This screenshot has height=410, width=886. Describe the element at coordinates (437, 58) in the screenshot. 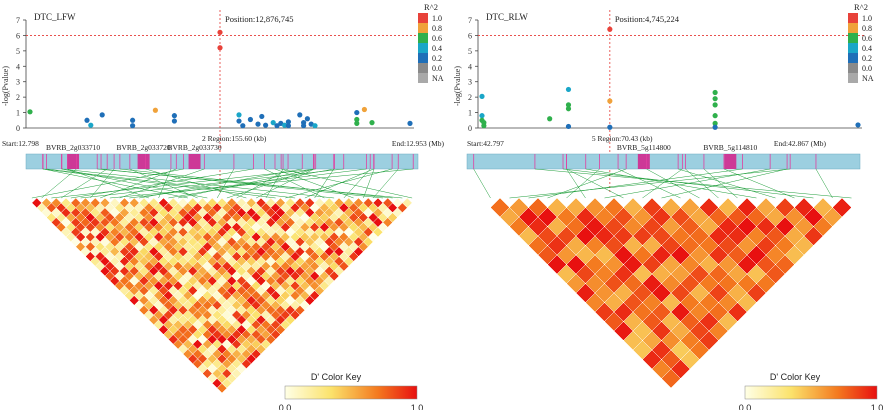

I see `legend-label: 0.2` at that location.